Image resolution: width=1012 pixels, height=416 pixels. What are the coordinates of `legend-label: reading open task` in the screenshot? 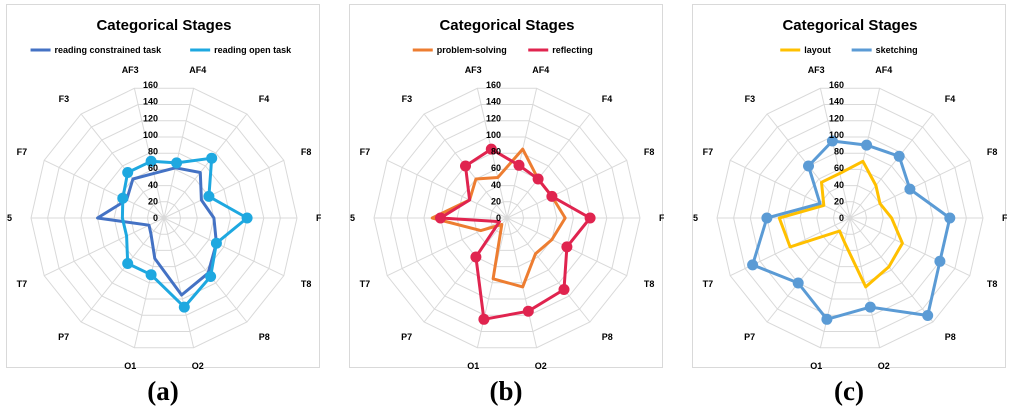 It's located at (253, 50).